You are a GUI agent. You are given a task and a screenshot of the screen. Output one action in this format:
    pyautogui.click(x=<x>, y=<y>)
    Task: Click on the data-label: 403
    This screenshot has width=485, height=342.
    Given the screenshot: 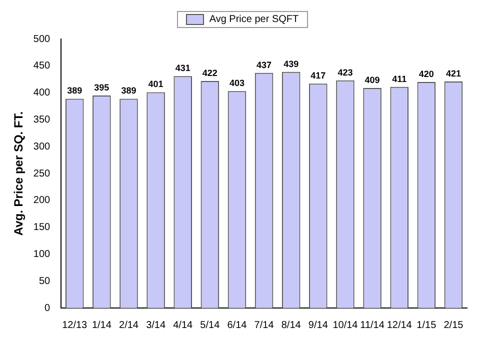 What is the action you would take?
    pyautogui.click(x=236, y=83)
    